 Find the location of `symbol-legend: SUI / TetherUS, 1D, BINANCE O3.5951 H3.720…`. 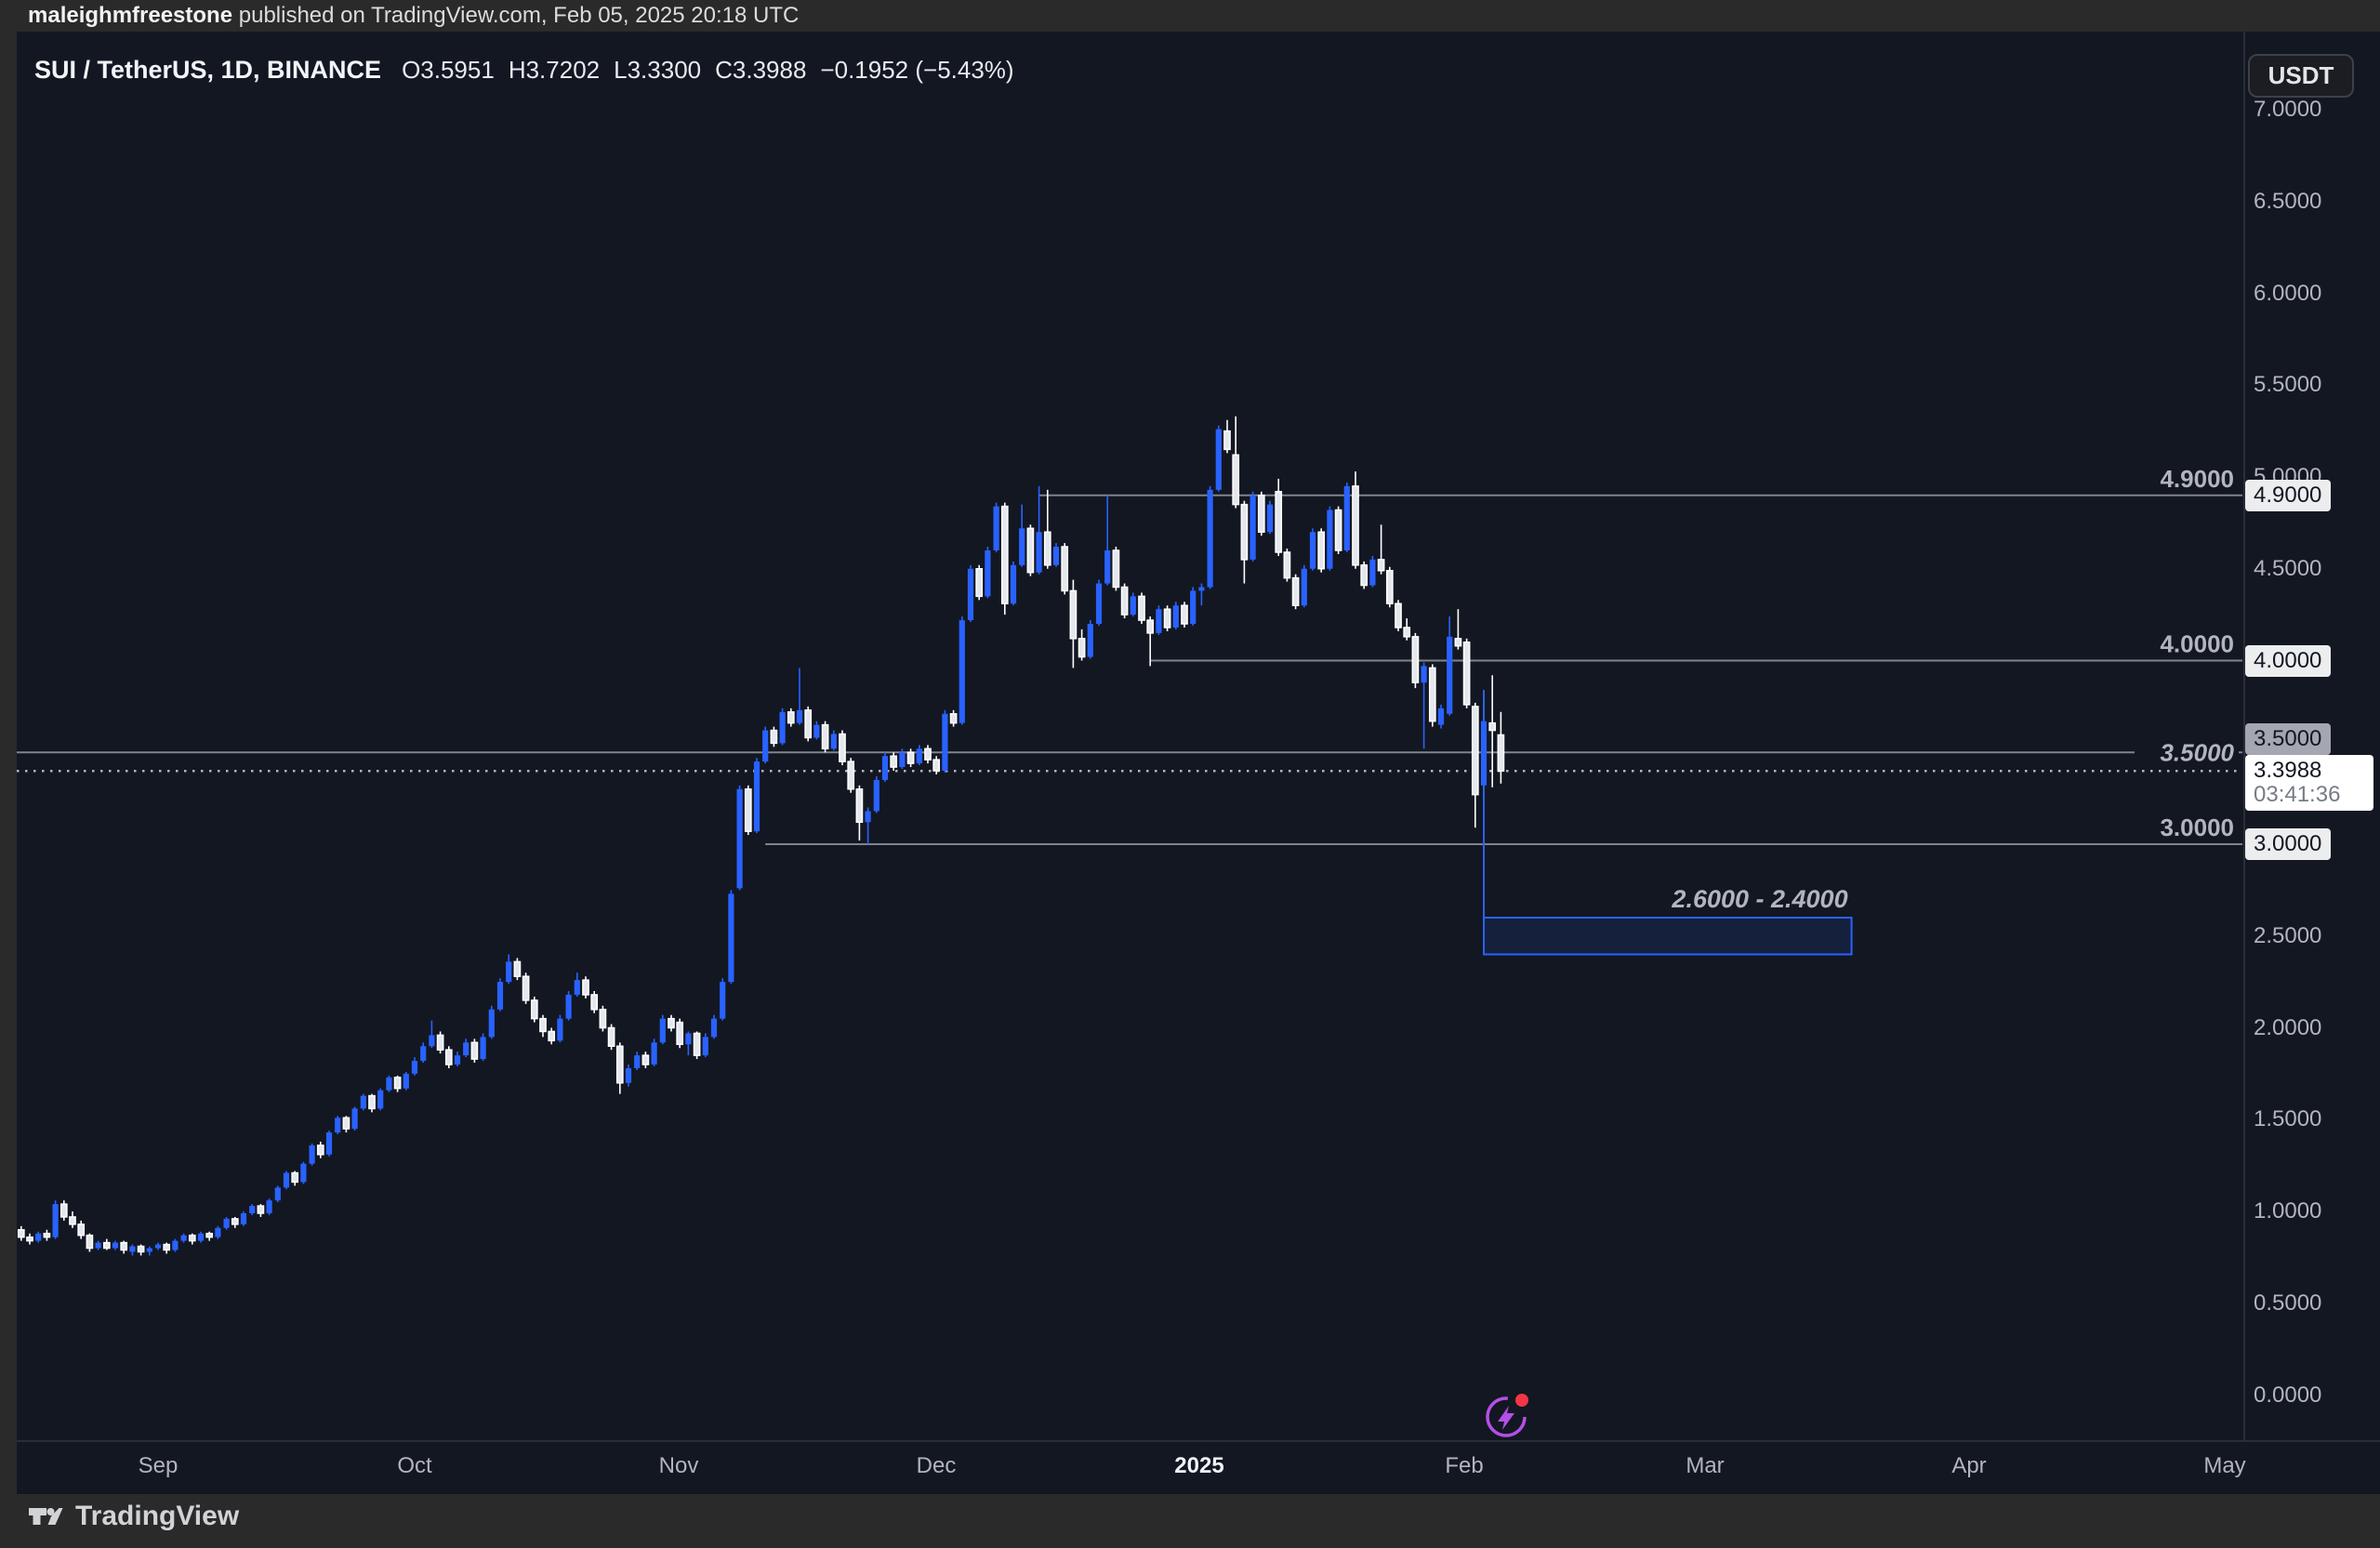

symbol-legend: SUI / TetherUS, 1D, BINANCE O3.5951 H3.720… is located at coordinates (531, 70).